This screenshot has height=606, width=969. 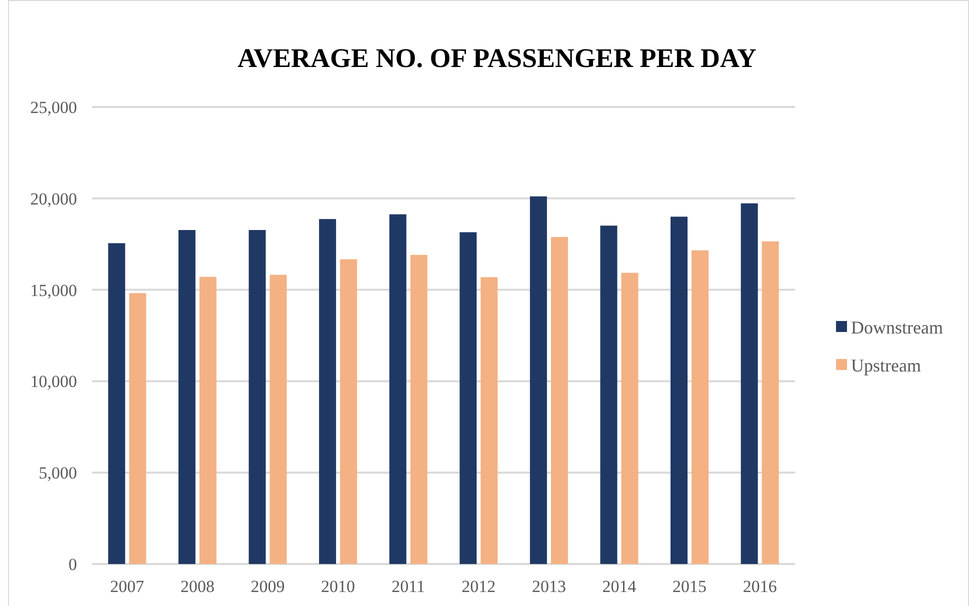 What do you see at coordinates (549, 586) in the screenshot?
I see `x-tick-label: 2013` at bounding box center [549, 586].